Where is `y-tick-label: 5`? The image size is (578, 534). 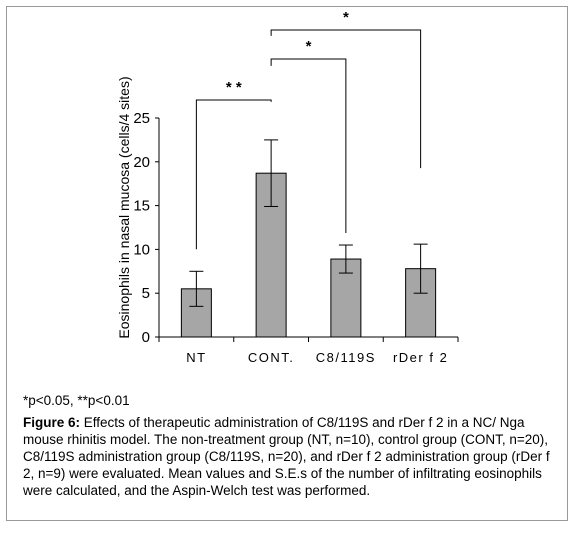
y-tick-label: 5 is located at coordinates (146, 293).